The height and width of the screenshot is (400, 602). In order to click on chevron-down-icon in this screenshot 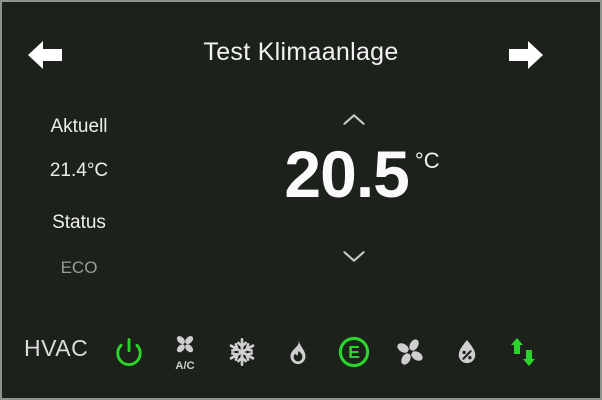, I will do `click(354, 257)`.